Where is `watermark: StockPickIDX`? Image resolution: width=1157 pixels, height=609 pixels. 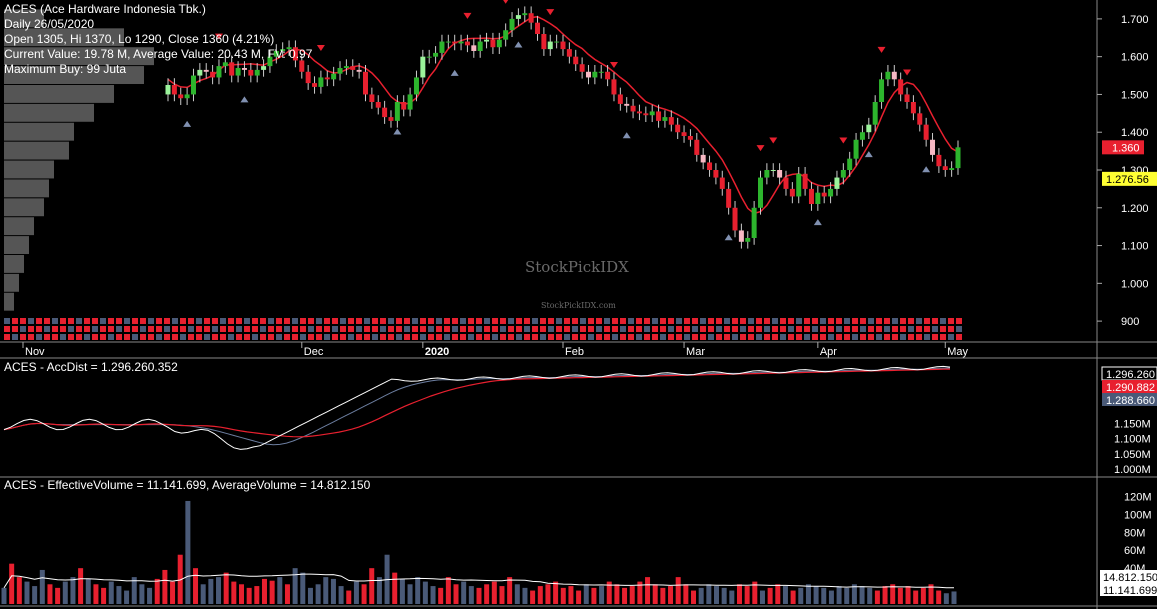 watermark: StockPickIDX is located at coordinates (577, 267).